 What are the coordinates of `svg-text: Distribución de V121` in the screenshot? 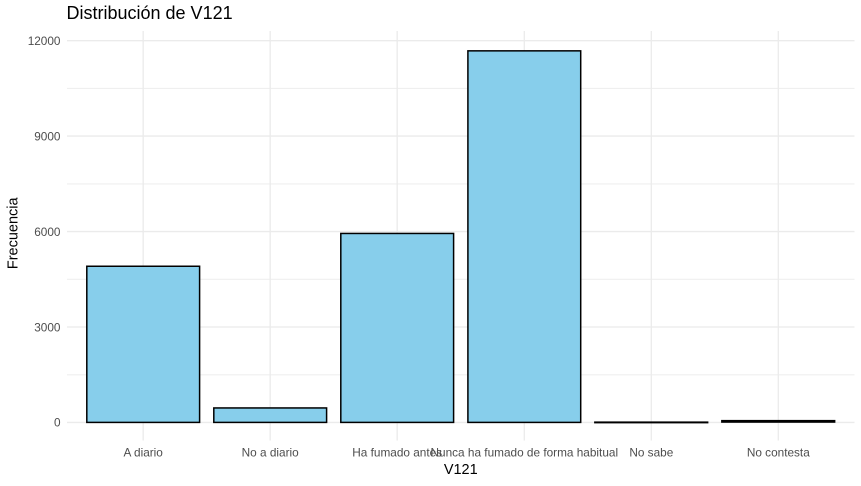 It's located at (150, 13).